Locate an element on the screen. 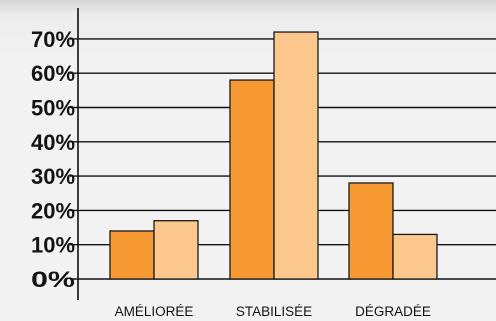 Image resolution: width=496 pixels, height=321 pixels. y-tick-label: 70% is located at coordinates (53, 39).